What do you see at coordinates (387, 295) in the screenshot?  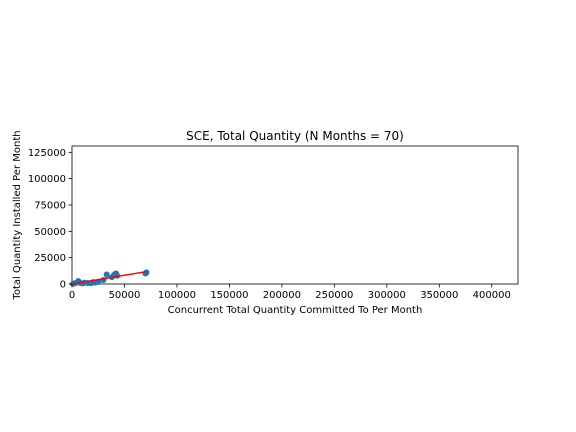 I see `x-tick-label: 300000` at bounding box center [387, 295].